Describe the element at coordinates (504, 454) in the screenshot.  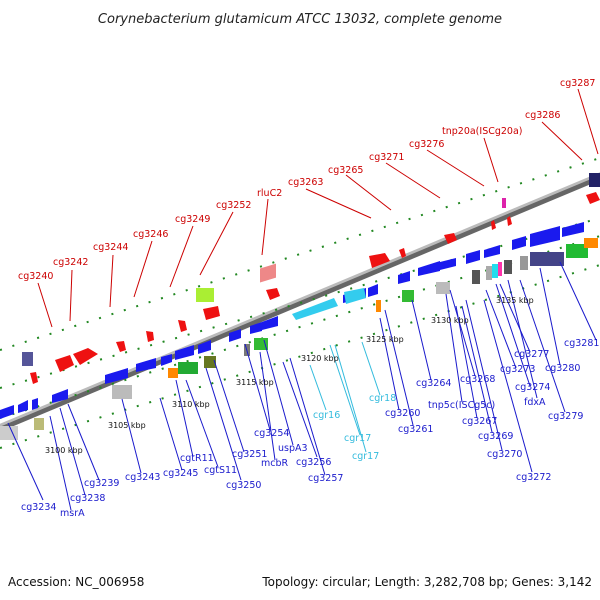
I see `gene-label: cg3270` at that location.